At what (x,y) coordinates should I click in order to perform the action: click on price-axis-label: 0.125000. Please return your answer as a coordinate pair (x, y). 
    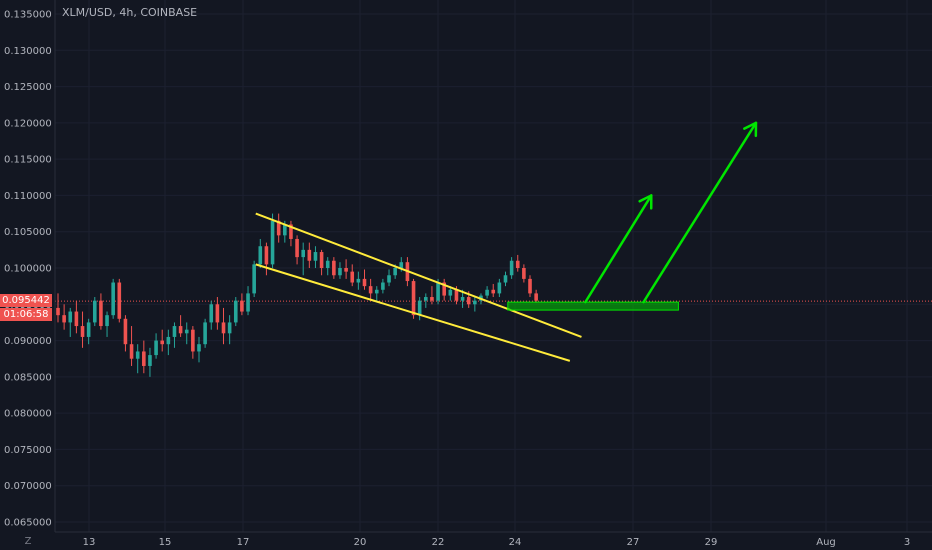
    Looking at the image, I should click on (28, 87).